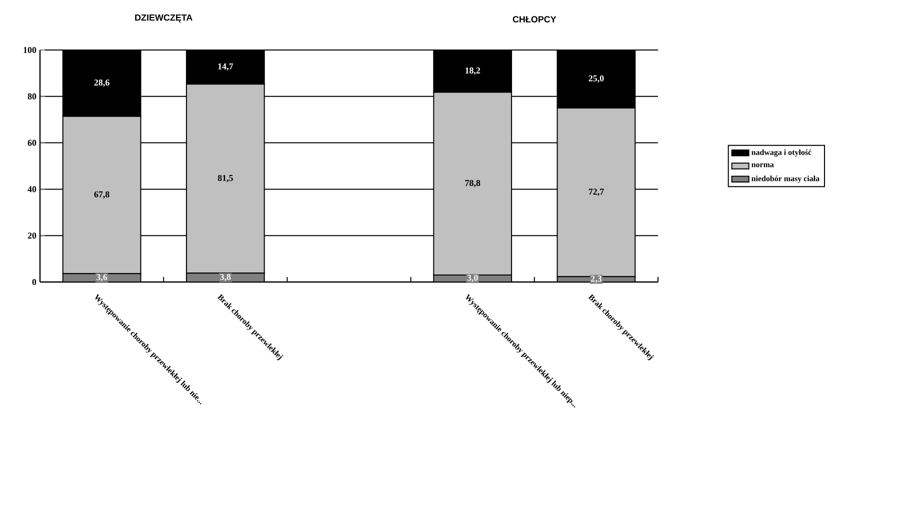  Describe the element at coordinates (472, 184) in the screenshot. I see `data-label: 78,8` at that location.